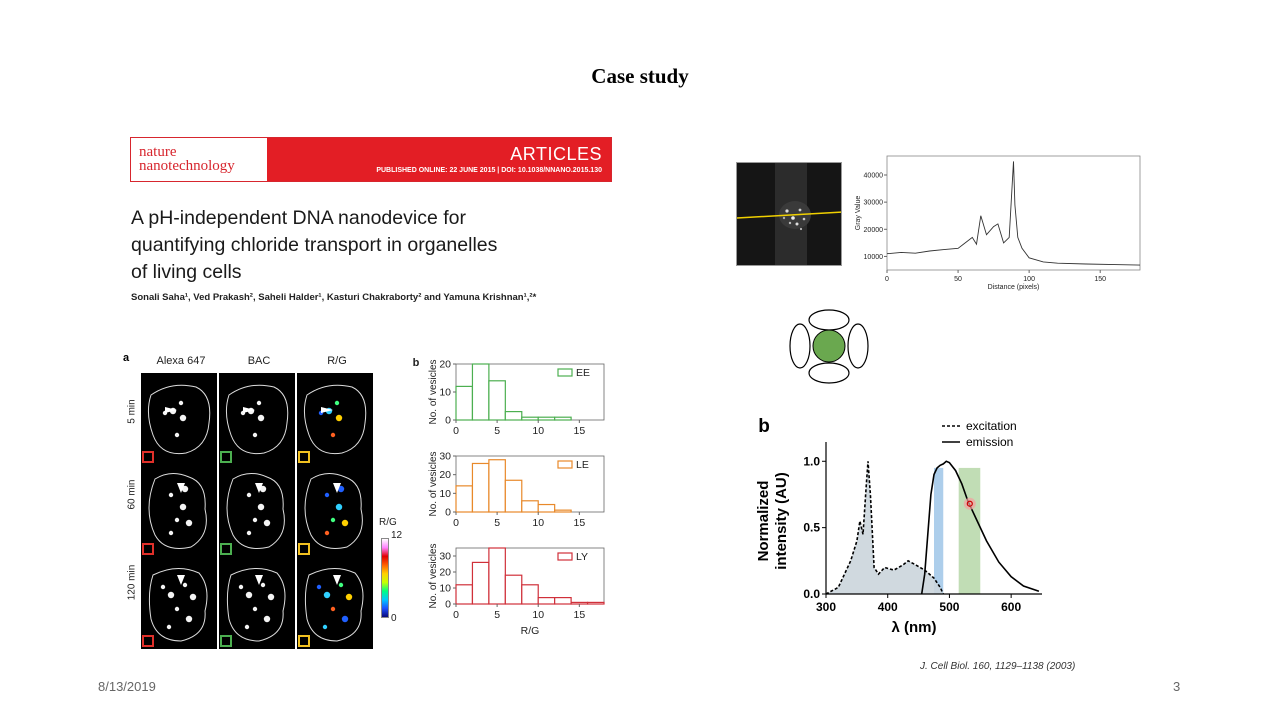 The width and height of the screenshot is (1280, 720). I want to click on legend-label: LE, so click(582, 465).